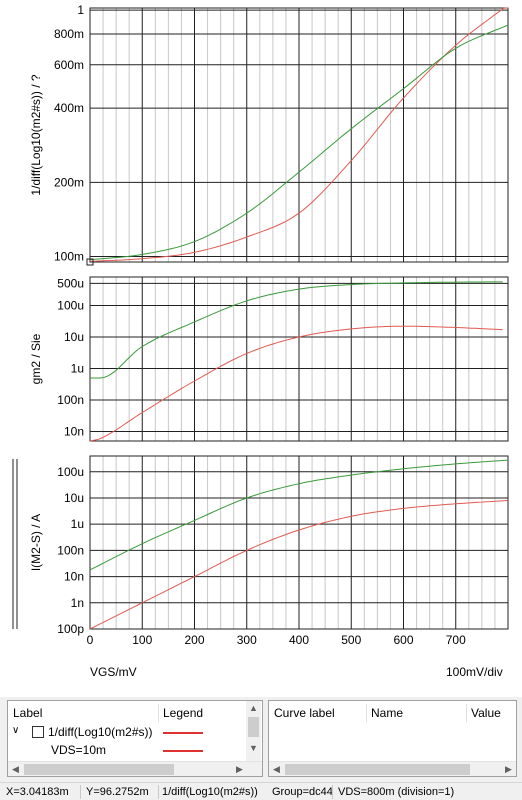  What do you see at coordinates (28, 713) in the screenshot?
I see `legend-col-label: Label` at bounding box center [28, 713].